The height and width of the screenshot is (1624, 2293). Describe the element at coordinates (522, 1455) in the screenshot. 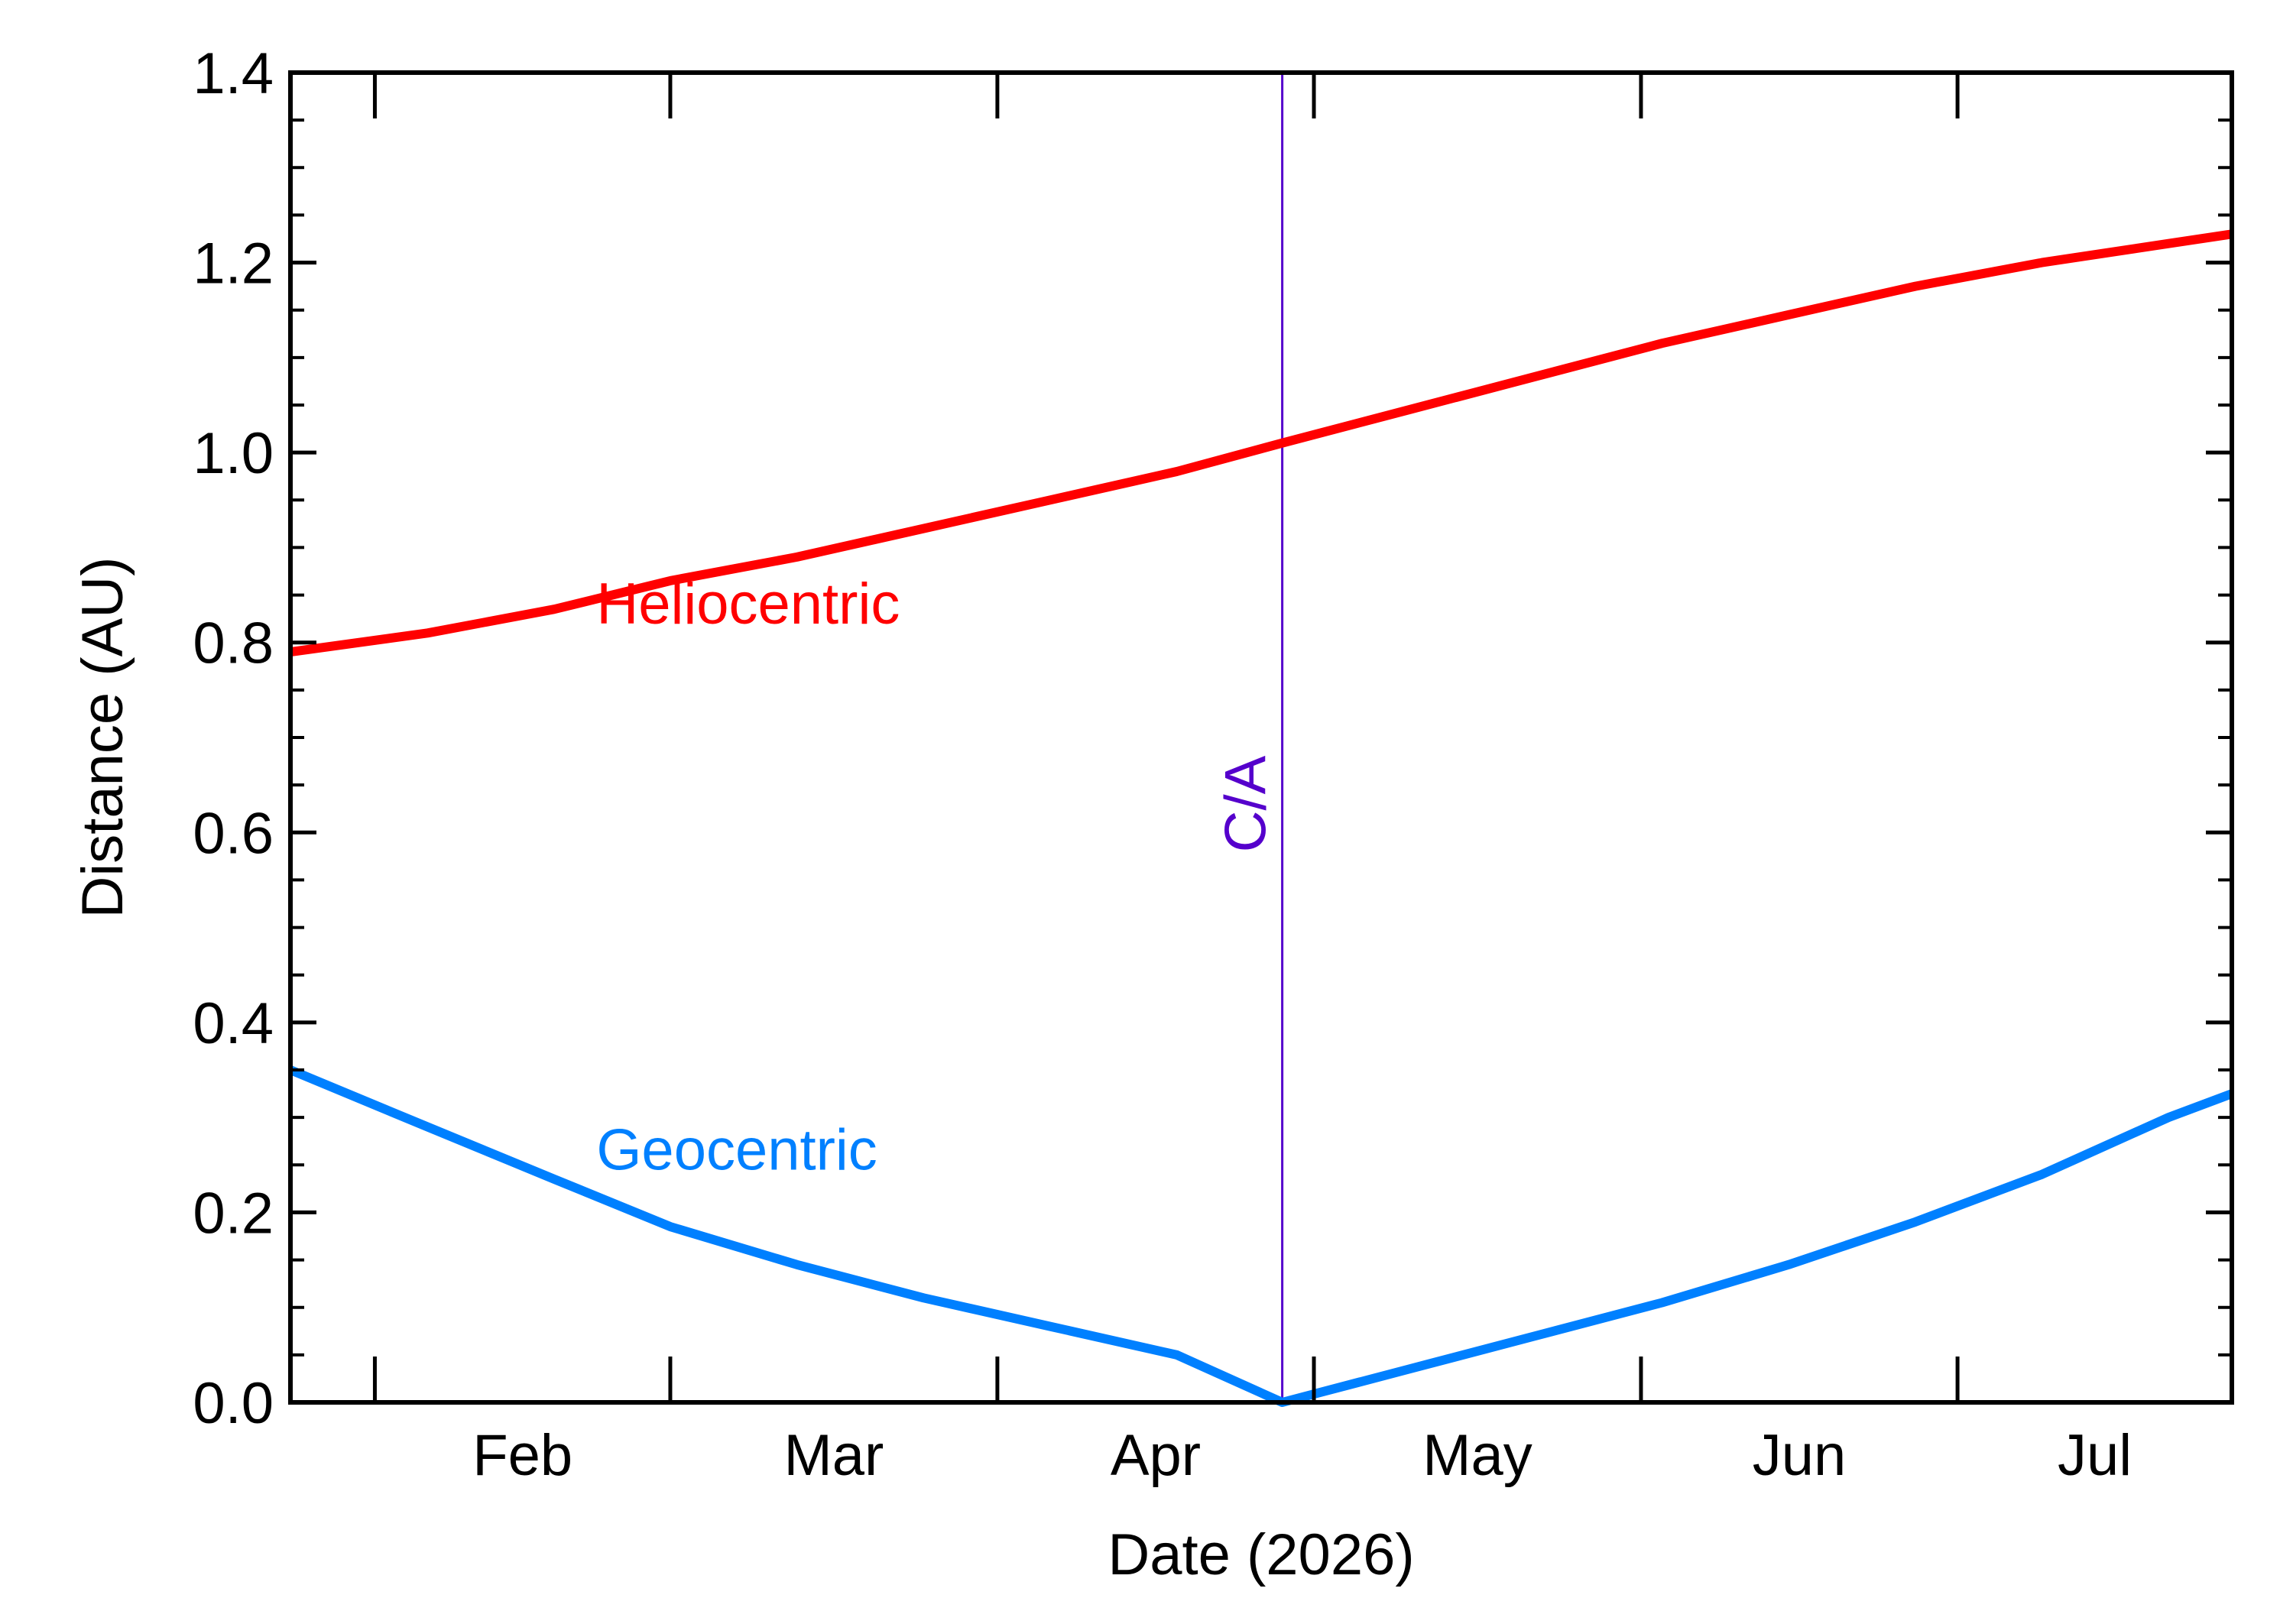

I see `x-tick-label: Feb` at that location.